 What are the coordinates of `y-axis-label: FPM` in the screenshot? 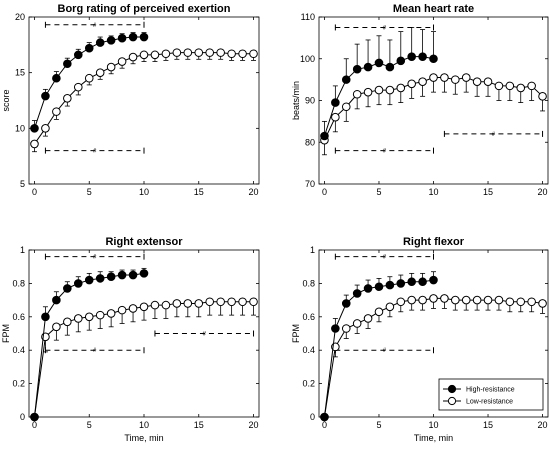 It's located at (6, 333).